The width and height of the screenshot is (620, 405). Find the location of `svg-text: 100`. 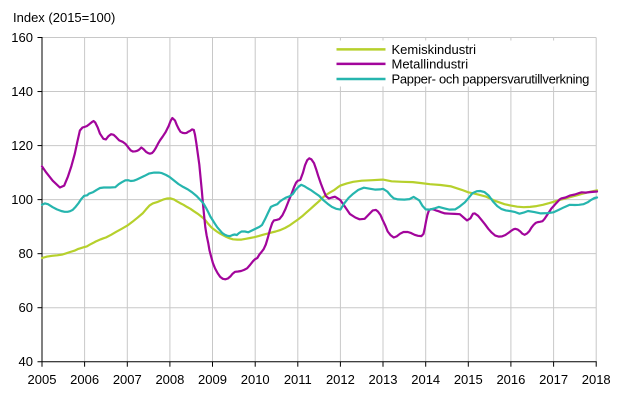

svg-text: 100 is located at coordinates (22, 199).